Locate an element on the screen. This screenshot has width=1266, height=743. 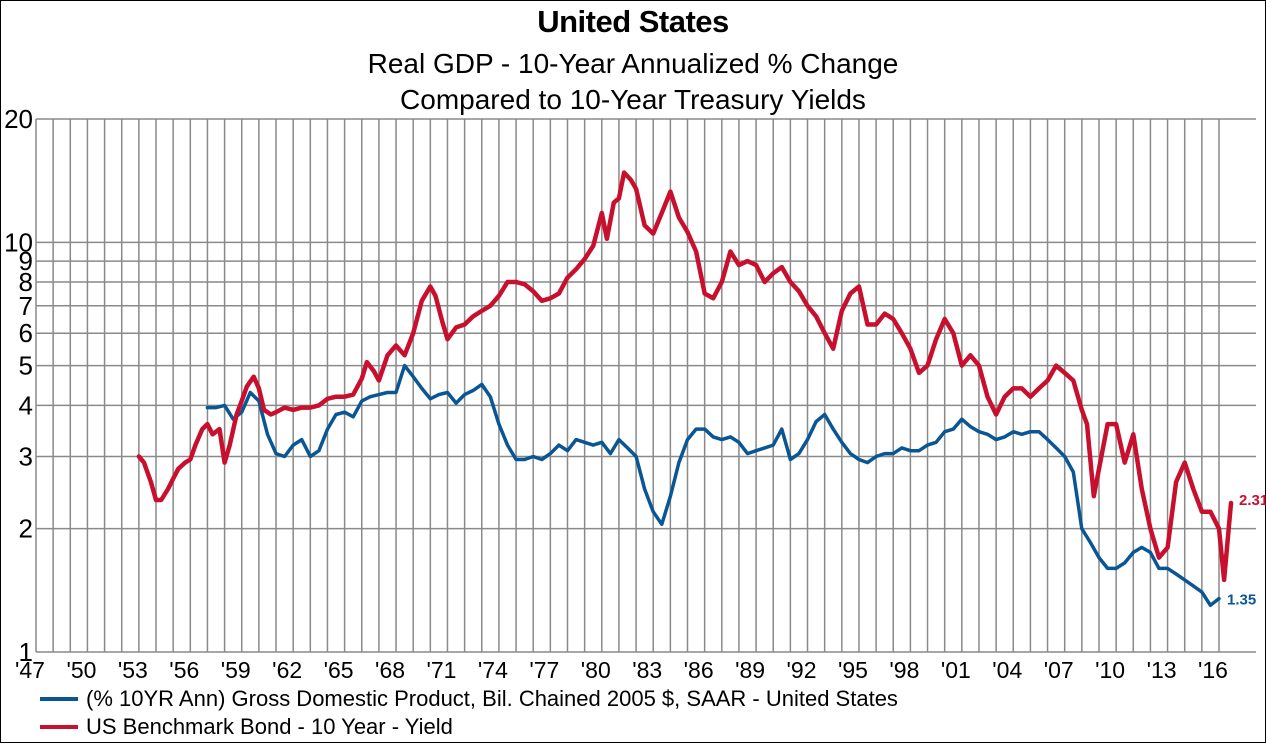
x-tick-label: '04 is located at coordinates (1007, 670).